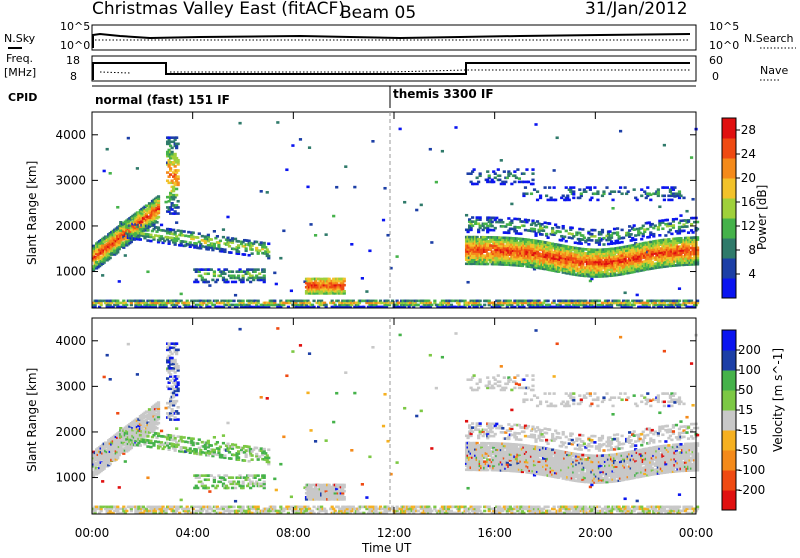 Image resolution: width=800 pixels, height=558 pixels. I want to click on cpid-segment-1: normal (fast) 151 IF, so click(162, 100).